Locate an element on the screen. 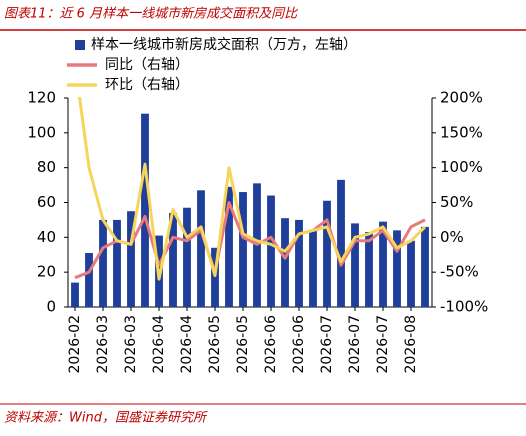  y2-tick-label: -100% is located at coordinates (464, 307).